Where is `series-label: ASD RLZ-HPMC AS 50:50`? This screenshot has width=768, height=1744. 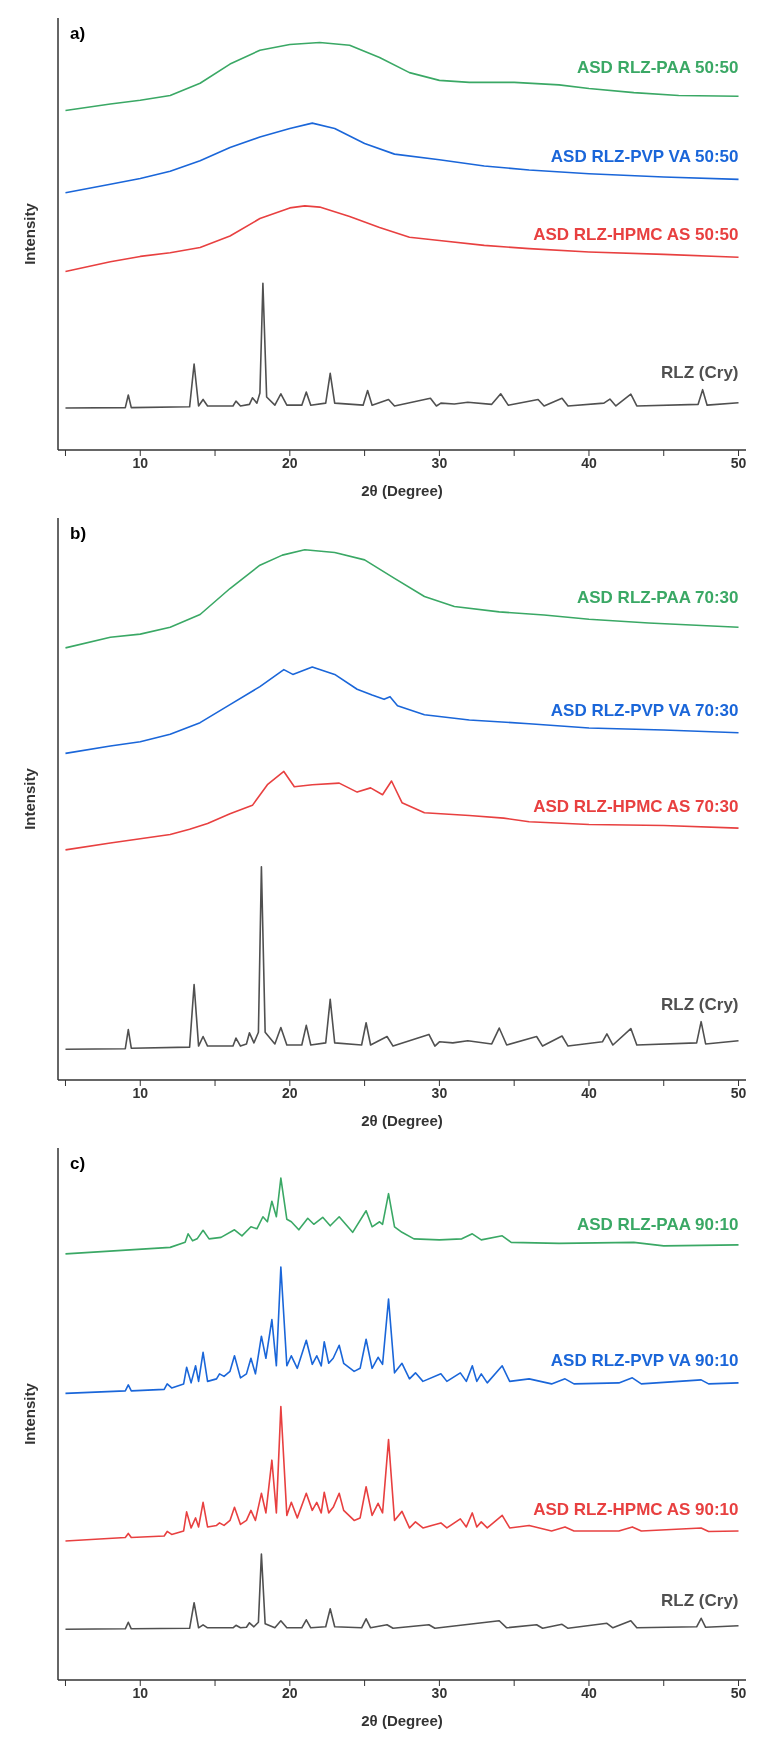
series-label: ASD RLZ-HPMC AS 50:50 is located at coordinates (636, 234).